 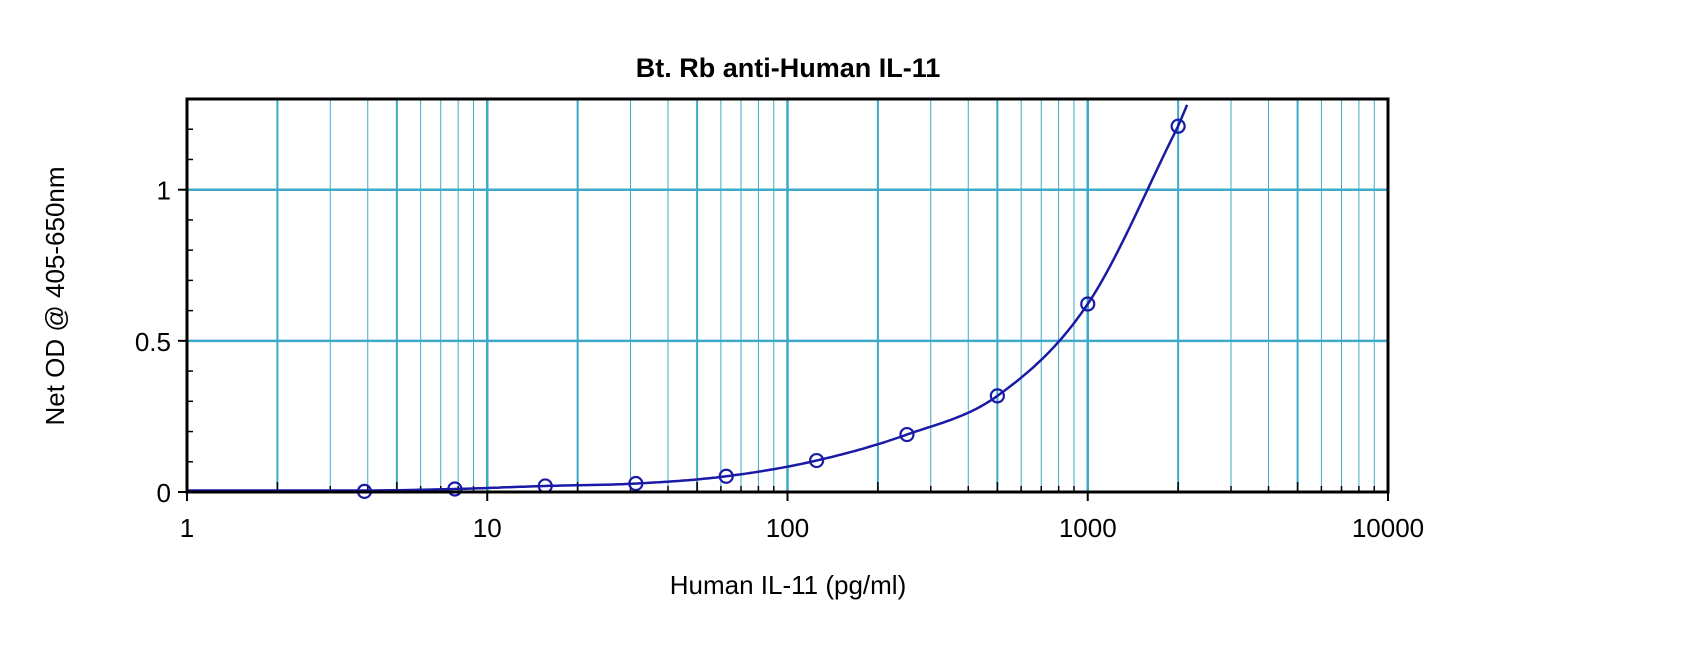 I want to click on y-tick-label: 1, so click(x=164, y=191).